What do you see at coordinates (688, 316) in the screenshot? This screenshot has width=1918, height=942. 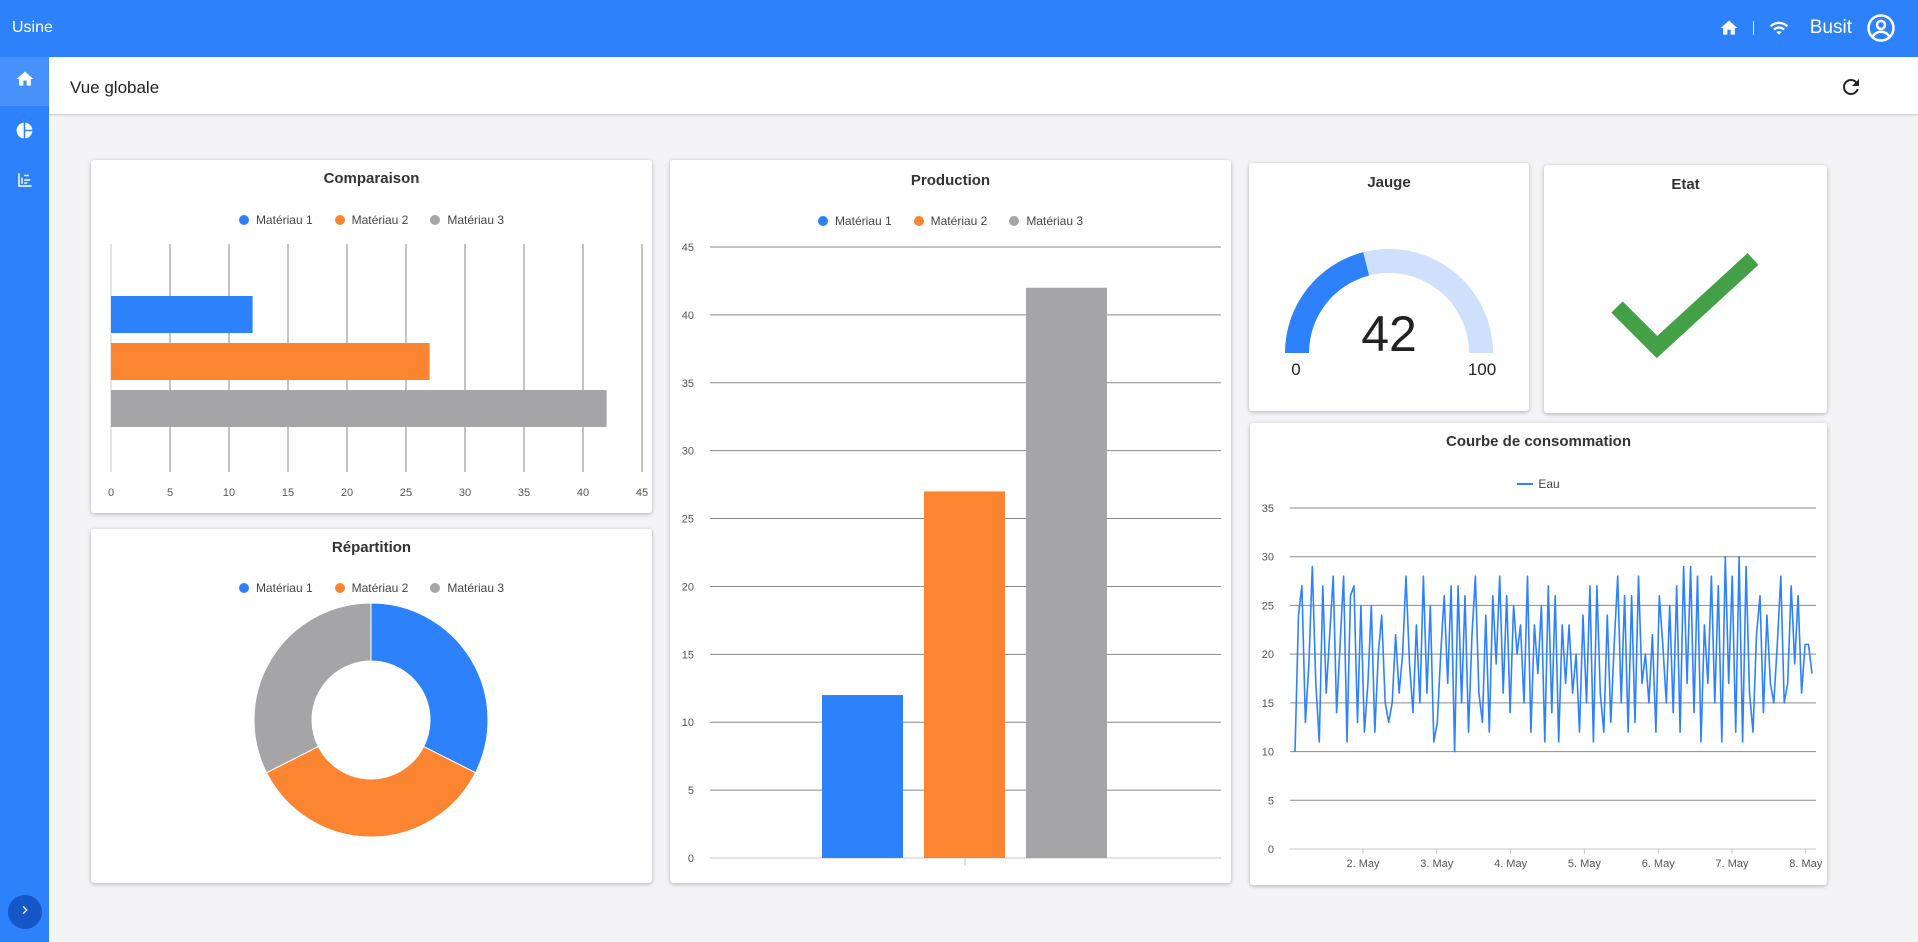 I see `y-tick-label: 40` at bounding box center [688, 316].